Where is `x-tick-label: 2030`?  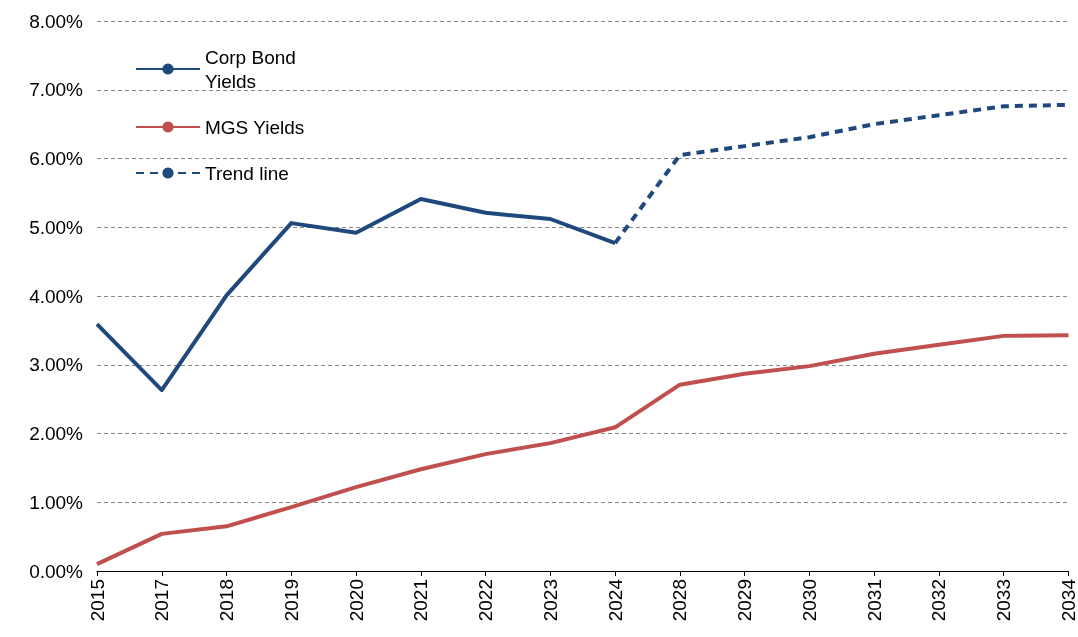 x-tick-label: 2030 is located at coordinates (809, 600).